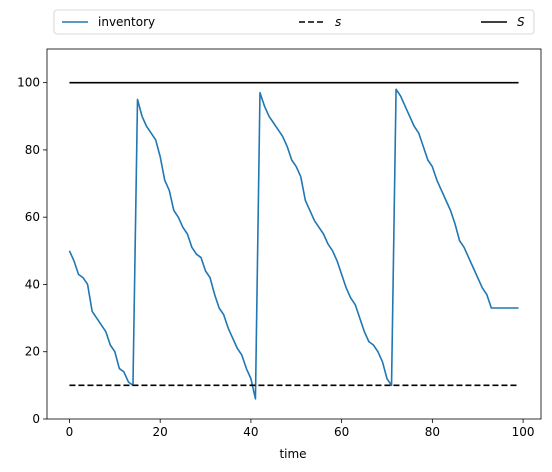 The width and height of the screenshot is (552, 472). What do you see at coordinates (292, 454) in the screenshot?
I see `x-axis-label: time` at bounding box center [292, 454].